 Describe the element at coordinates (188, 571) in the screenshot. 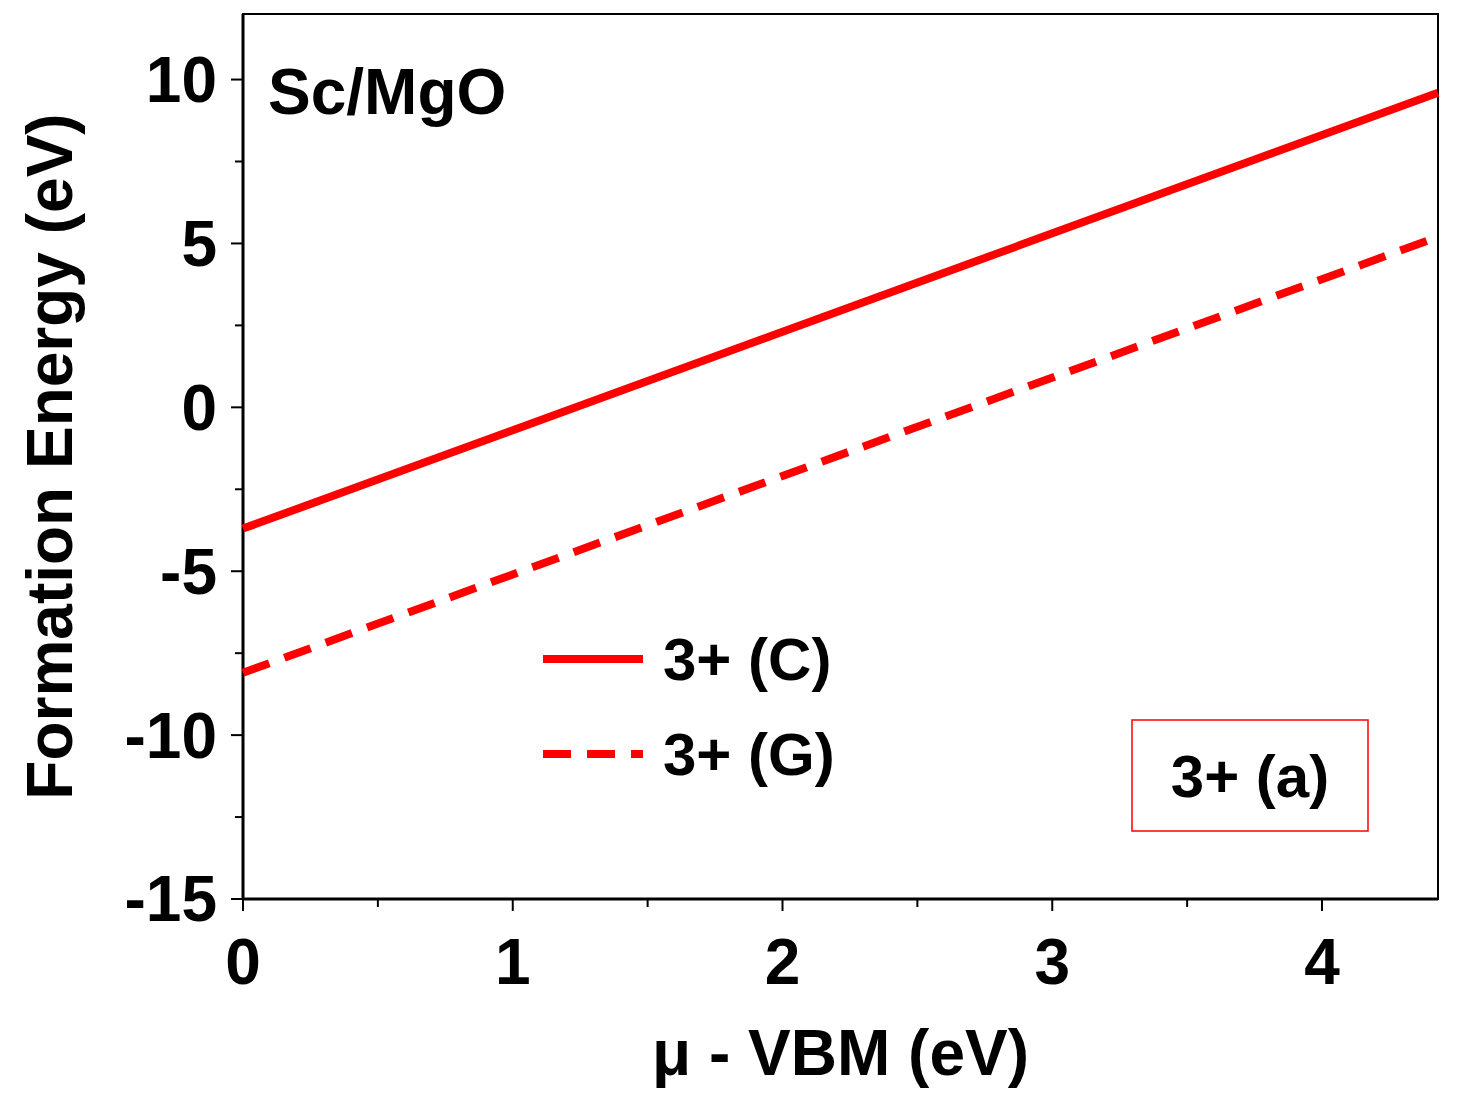

I see `y-tick-label: -5` at that location.